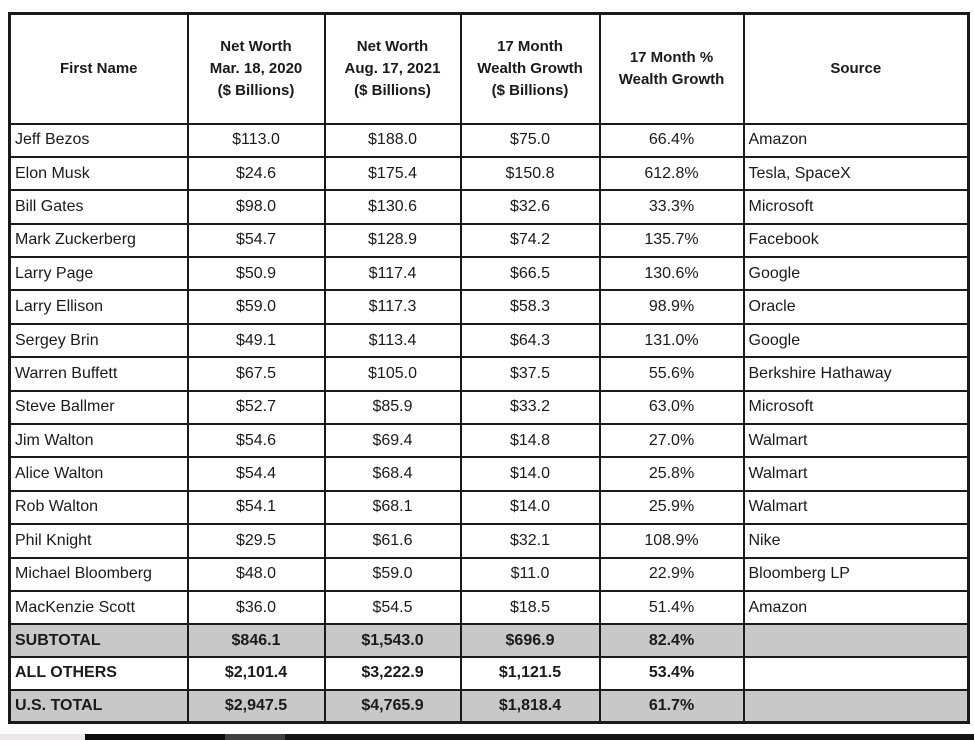 Image resolution: width=974 pixels, height=740 pixels. What do you see at coordinates (856, 374) in the screenshot?
I see `cell-source: Berkshire Hathaway` at bounding box center [856, 374].